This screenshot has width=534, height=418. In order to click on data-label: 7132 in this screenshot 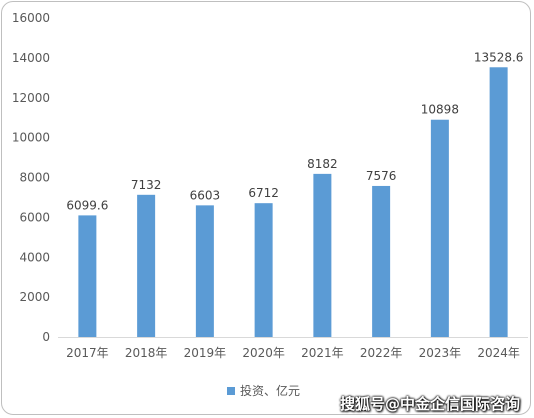, I will do `click(146, 185)`.